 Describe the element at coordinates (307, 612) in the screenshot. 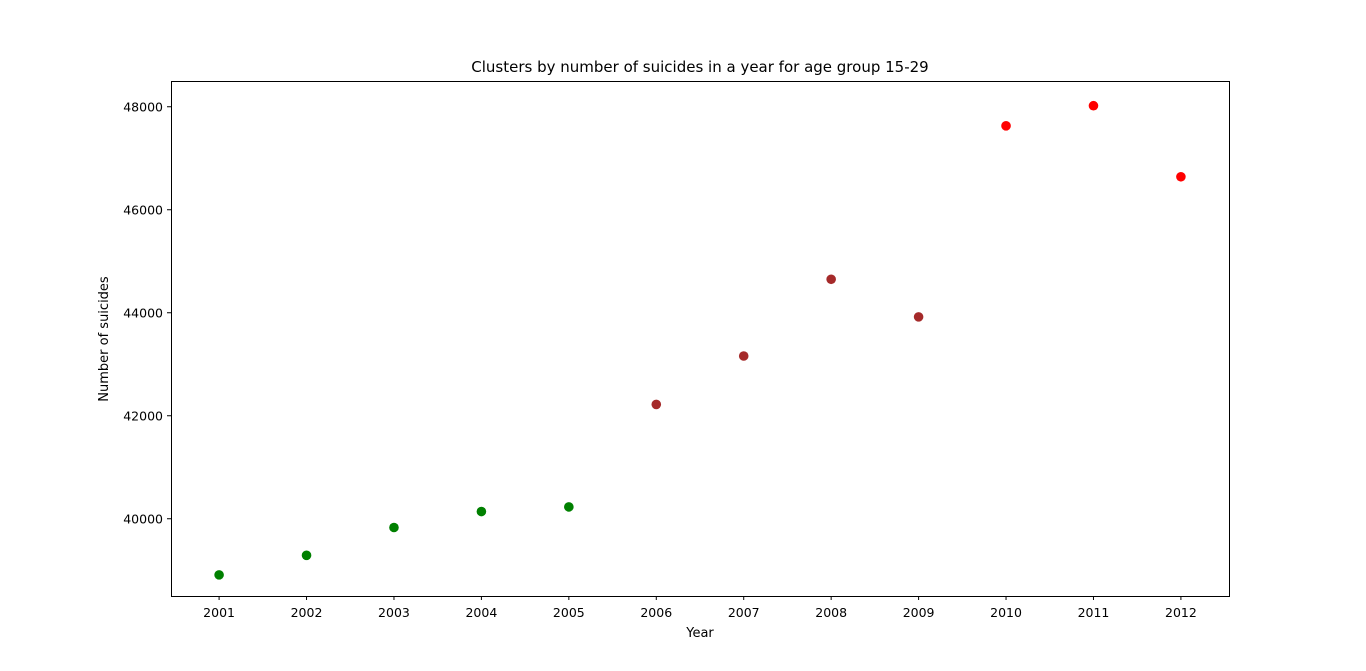

I see `x-tick-label: 2002` at that location.